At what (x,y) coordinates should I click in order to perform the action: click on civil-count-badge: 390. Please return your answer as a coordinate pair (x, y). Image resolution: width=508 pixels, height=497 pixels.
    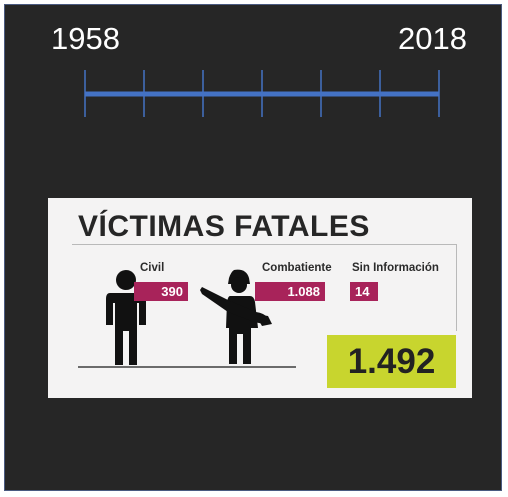
    Looking at the image, I should click on (161, 291).